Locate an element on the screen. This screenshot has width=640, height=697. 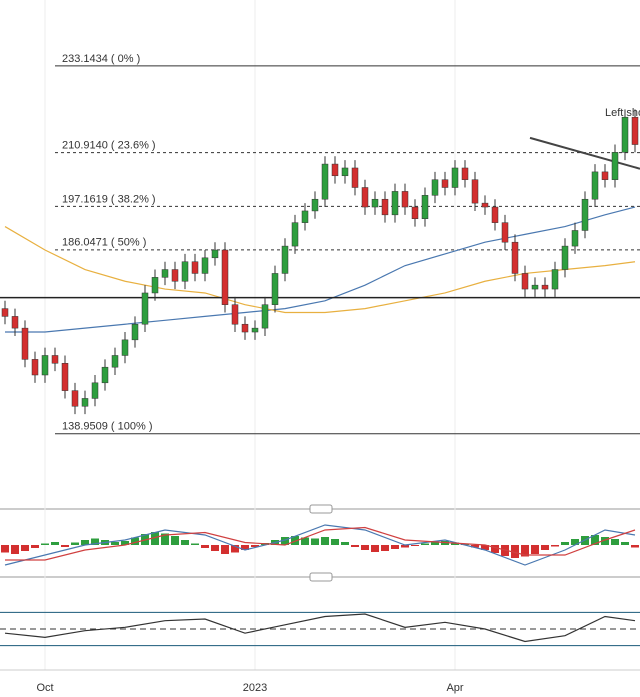
macd-line is located at coordinates (320, 543).